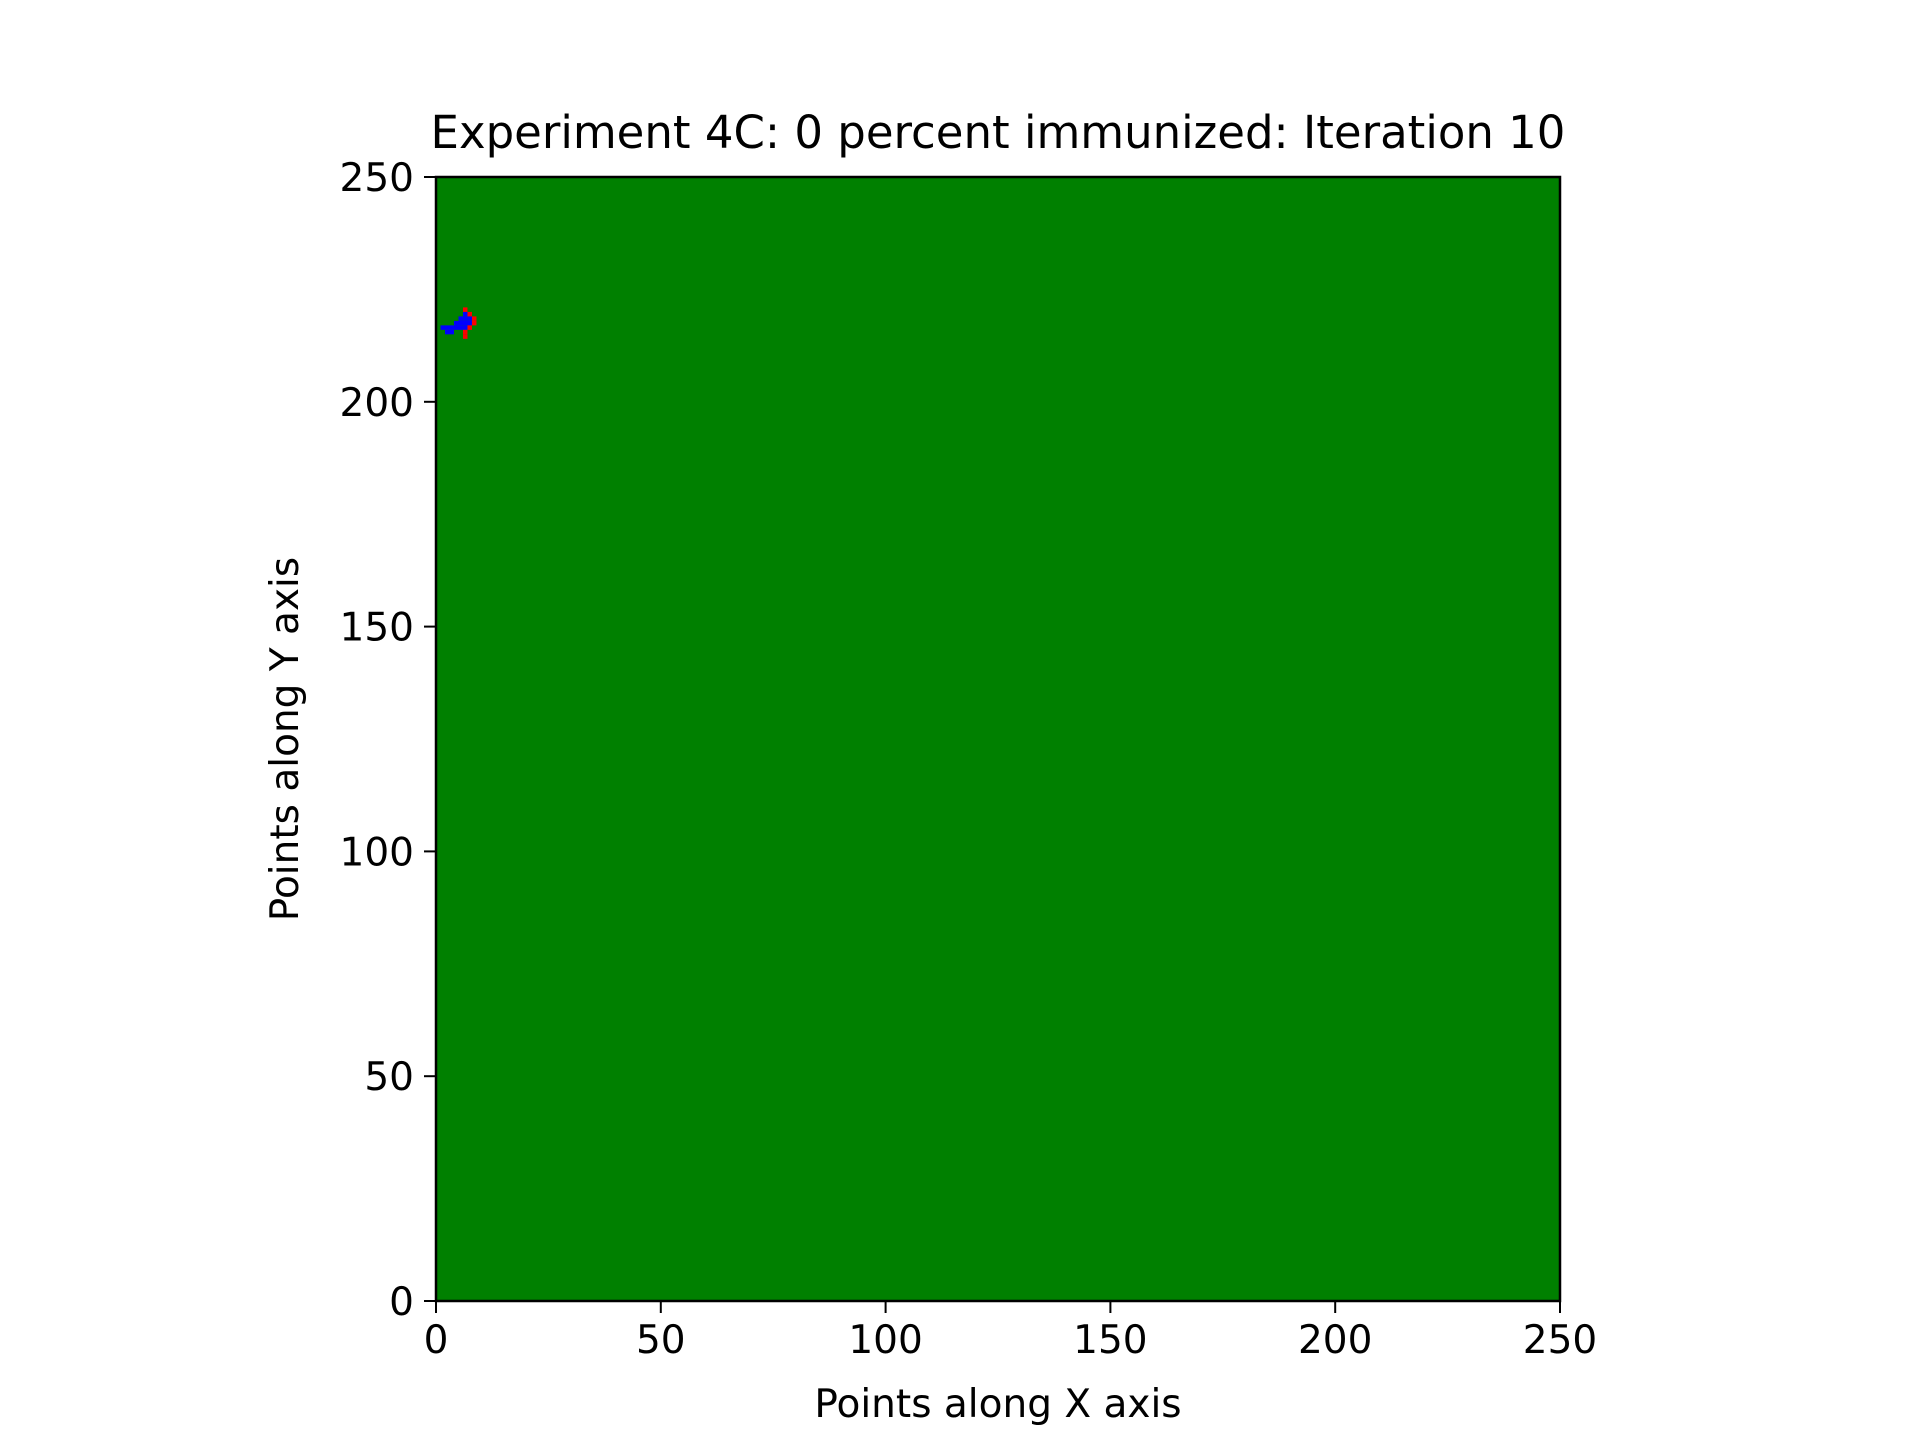 This screenshot has height=1440, width=1920. What do you see at coordinates (661, 1340) in the screenshot?
I see `x-tick-label: 50` at bounding box center [661, 1340].